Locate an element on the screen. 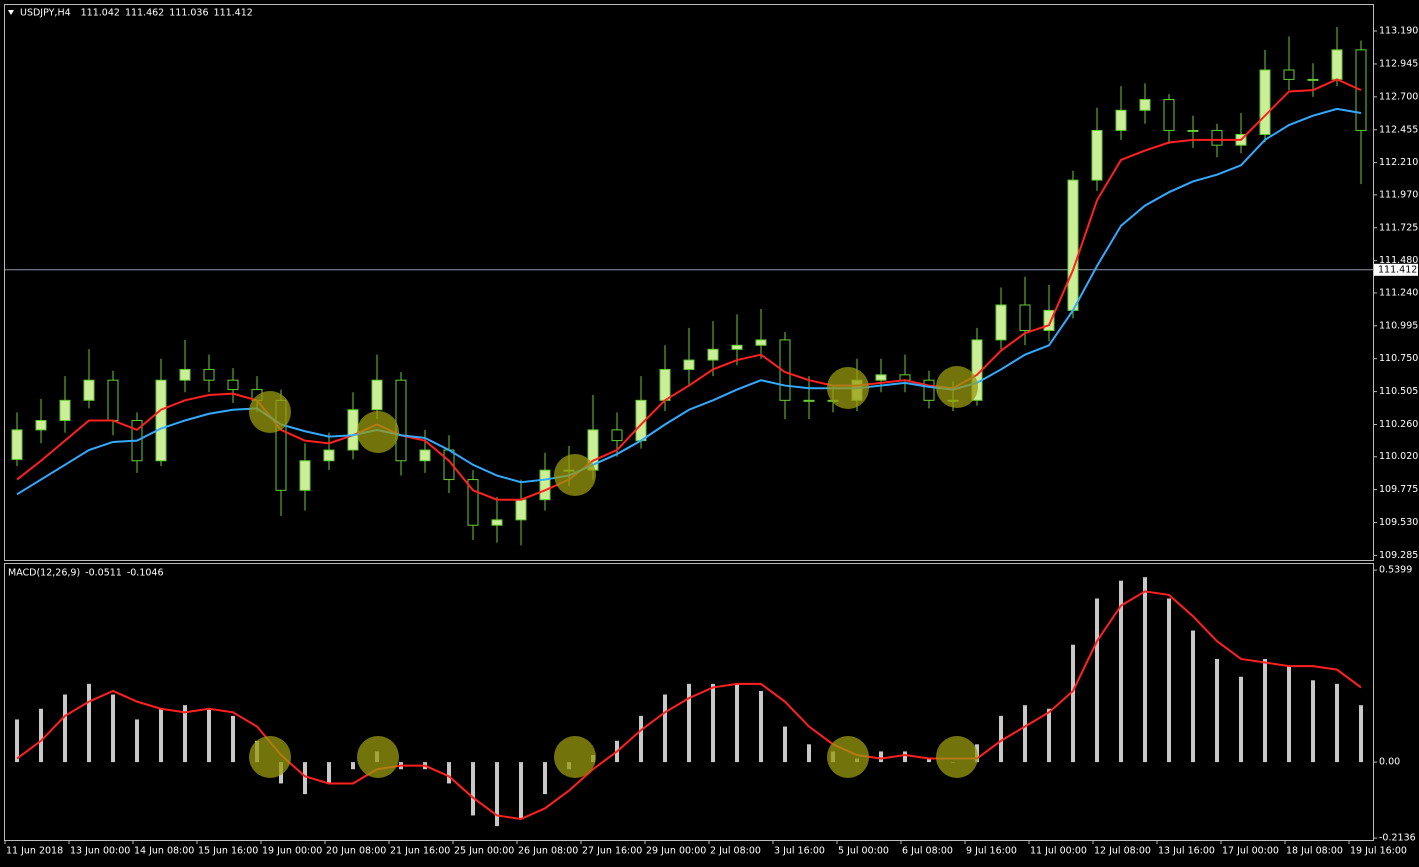  x-tick-label: 2 Jul 08:00 is located at coordinates (735, 851).